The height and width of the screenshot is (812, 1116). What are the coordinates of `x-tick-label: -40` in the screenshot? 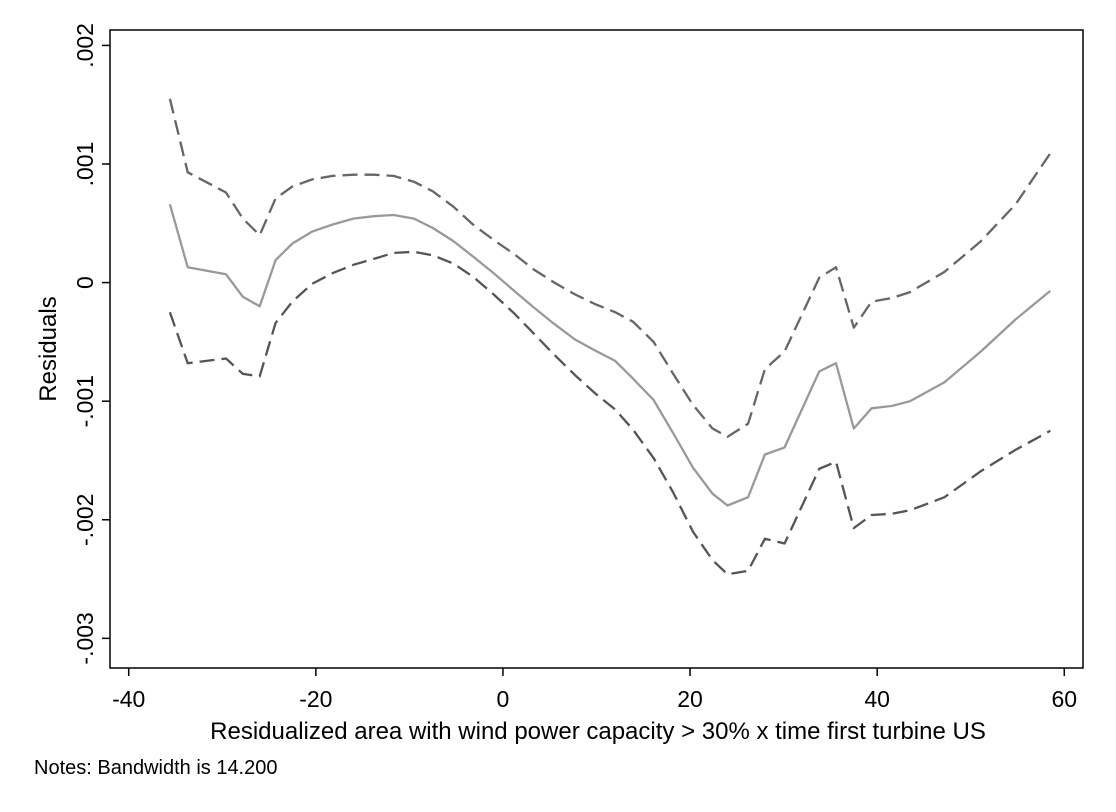 It's located at (128, 699).